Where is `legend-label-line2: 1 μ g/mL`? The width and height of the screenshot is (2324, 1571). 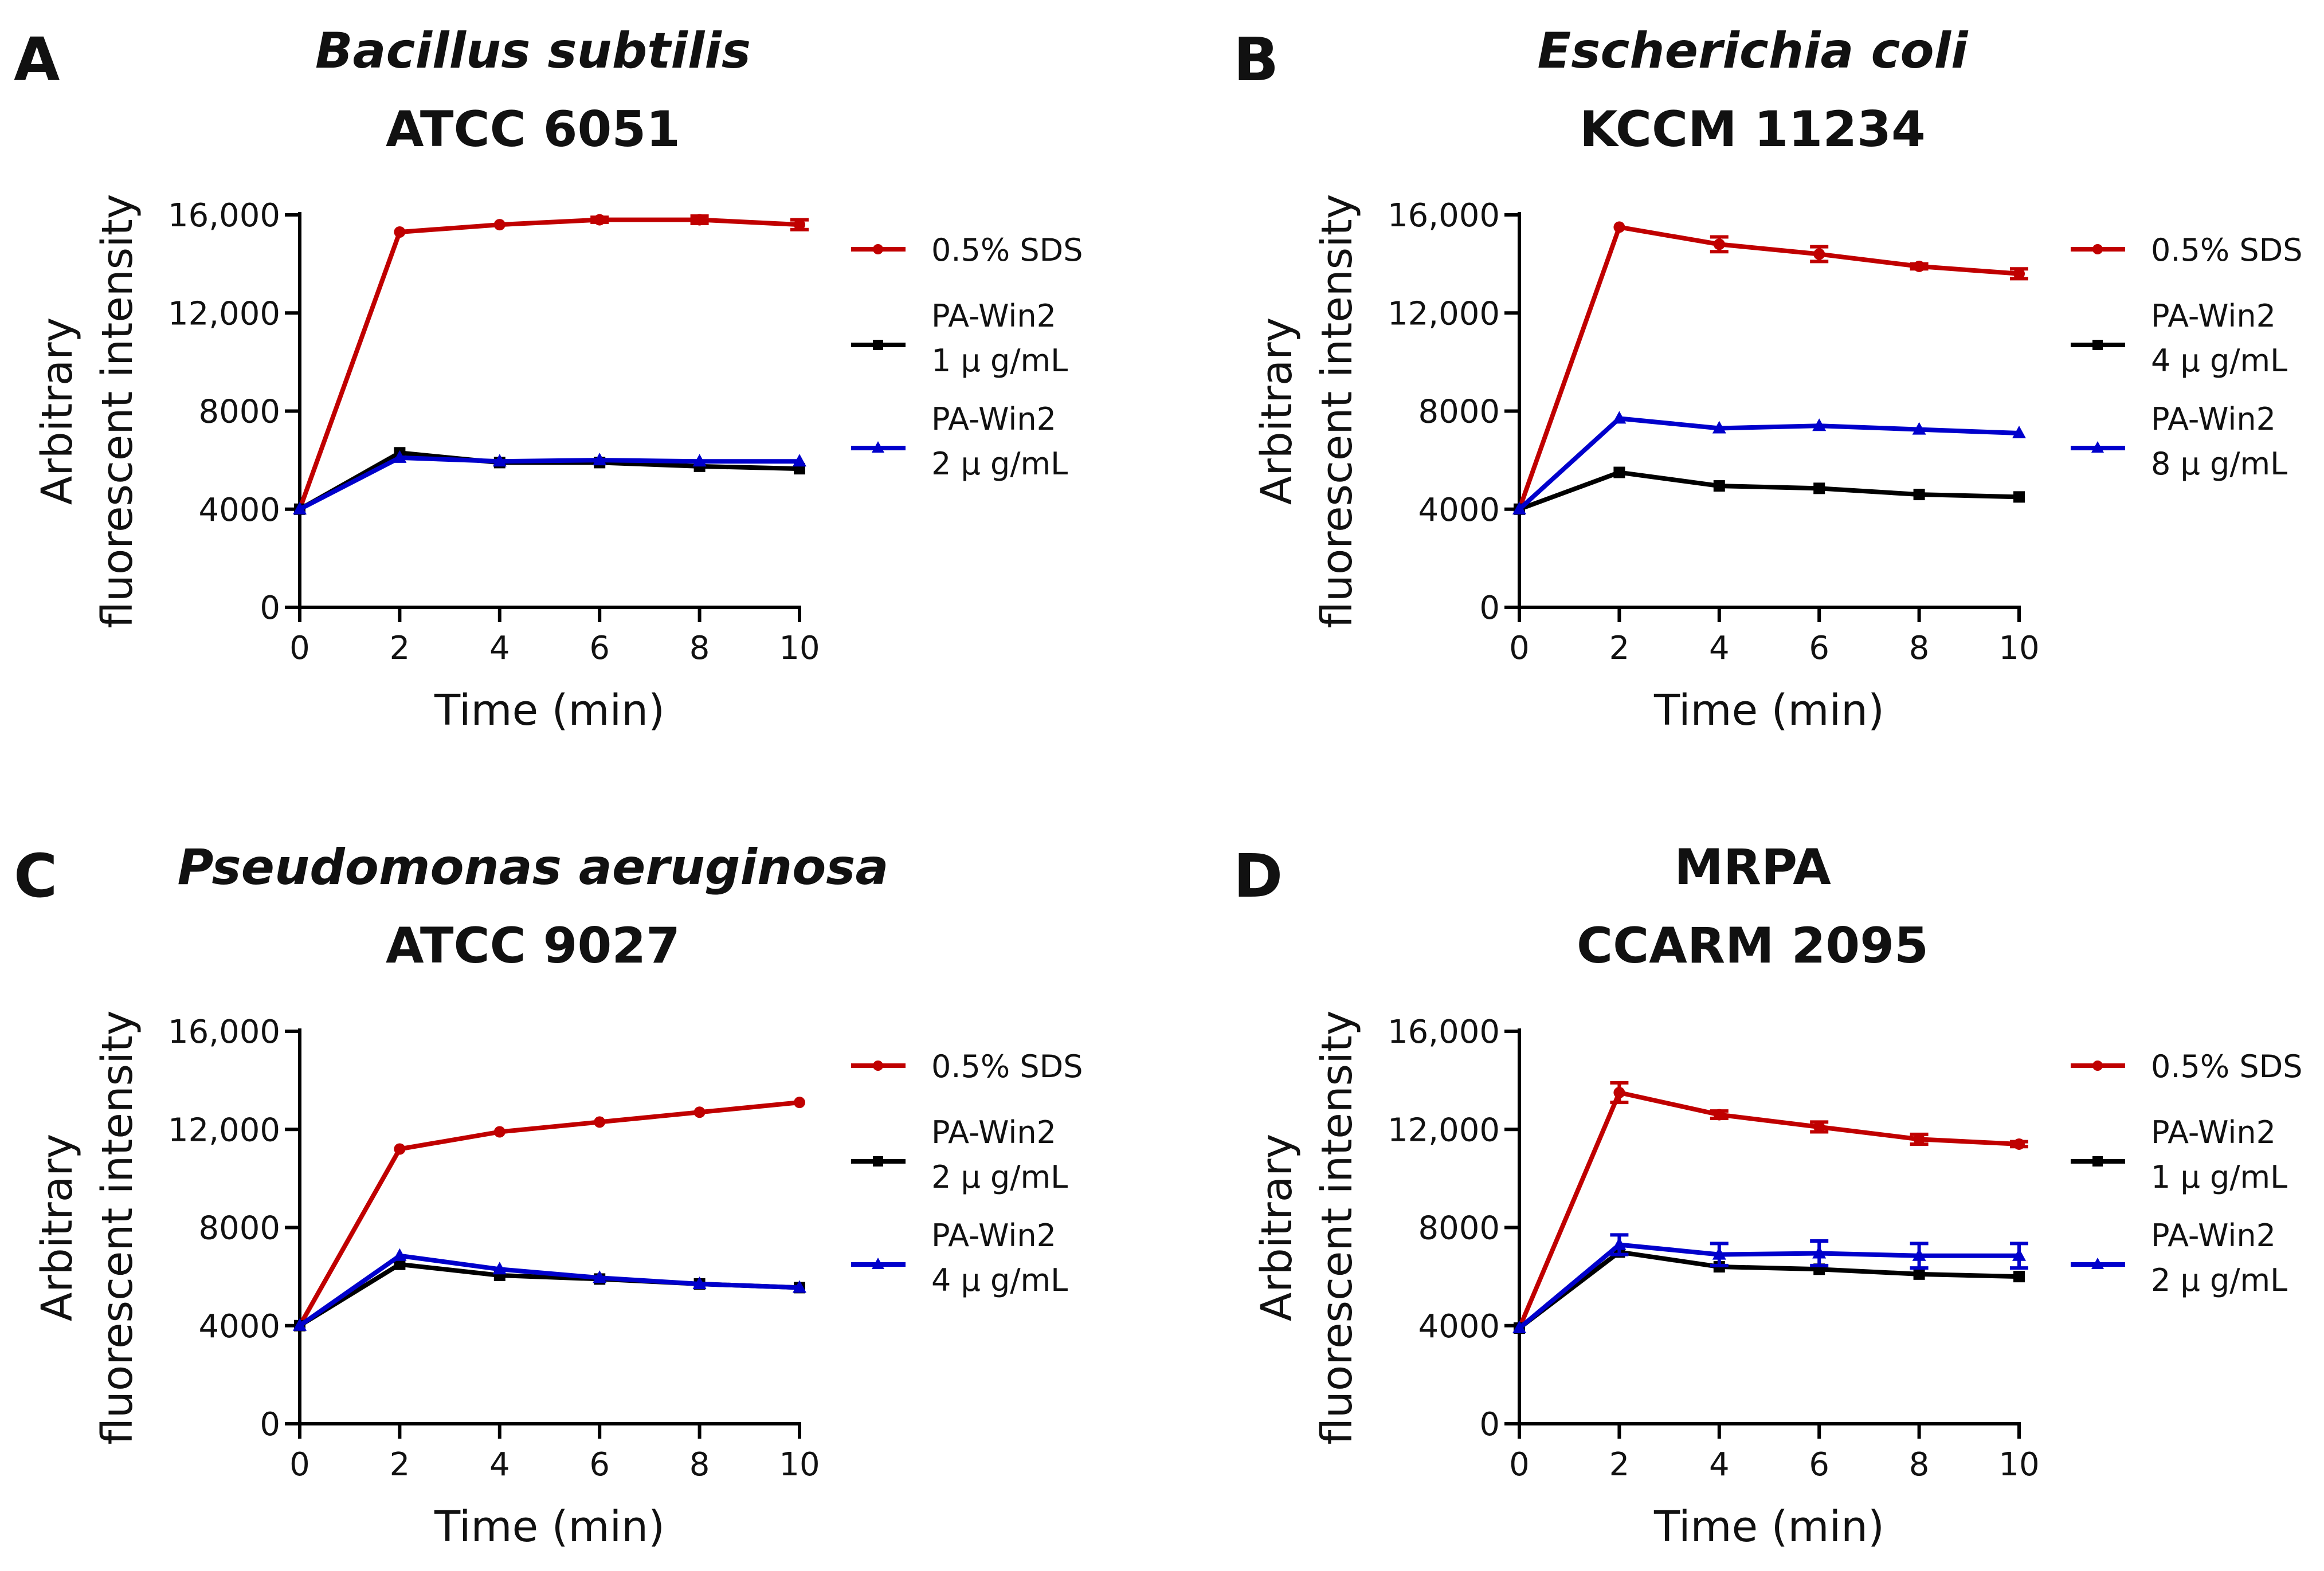 legend-label-line2: 1 μ g/mL is located at coordinates (999, 361).